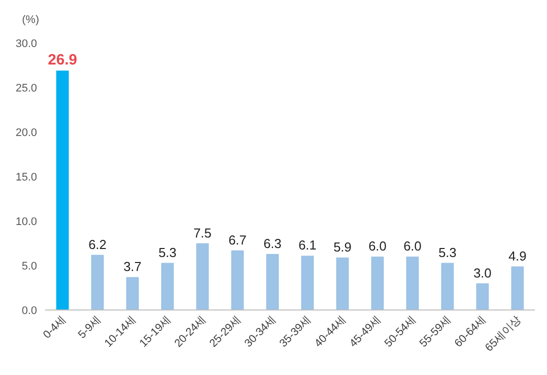 This screenshot has height=375, width=547. What do you see at coordinates (26, 88) in the screenshot?
I see `y-tick-label: 25.0` at bounding box center [26, 88].